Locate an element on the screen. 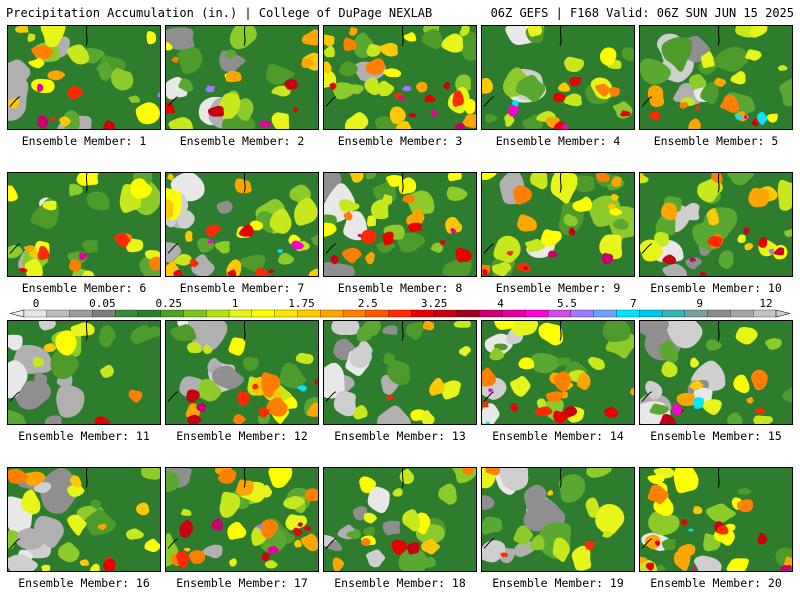 The height and width of the screenshot is (600, 800). ensemble-member-map is located at coordinates (242, 519).